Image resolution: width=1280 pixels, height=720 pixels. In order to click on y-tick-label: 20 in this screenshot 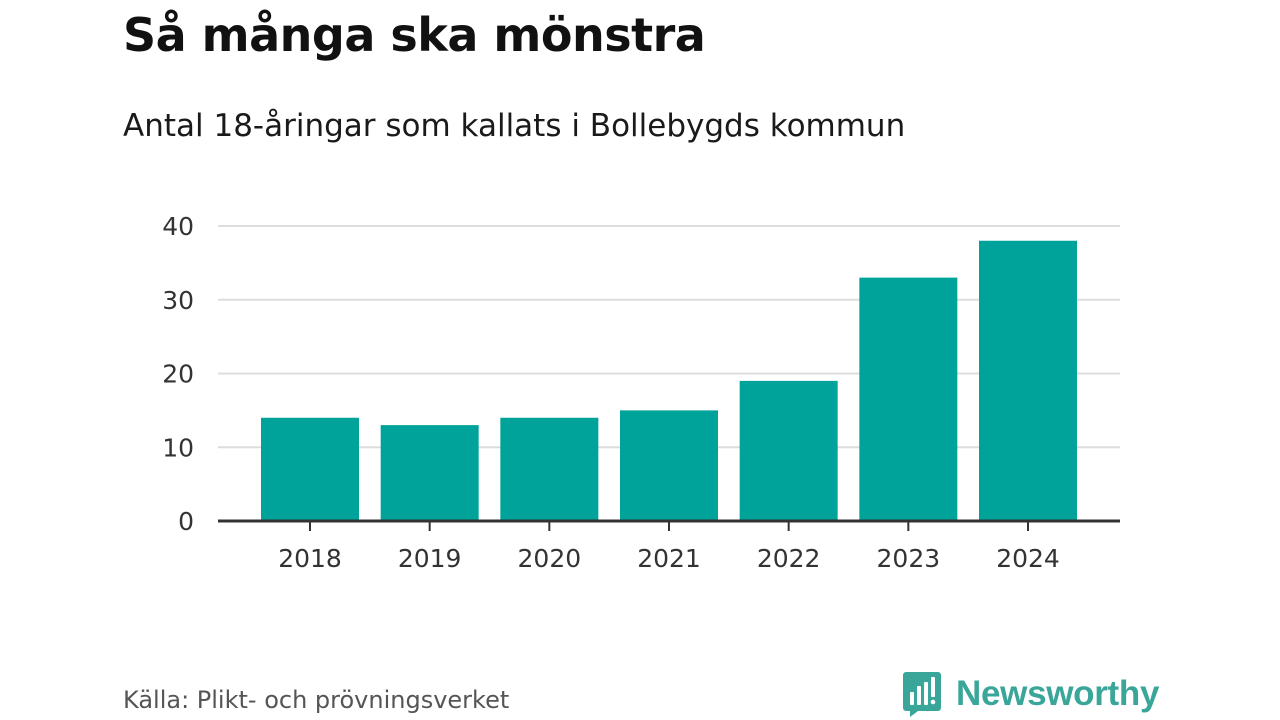, I will do `click(178, 374)`.